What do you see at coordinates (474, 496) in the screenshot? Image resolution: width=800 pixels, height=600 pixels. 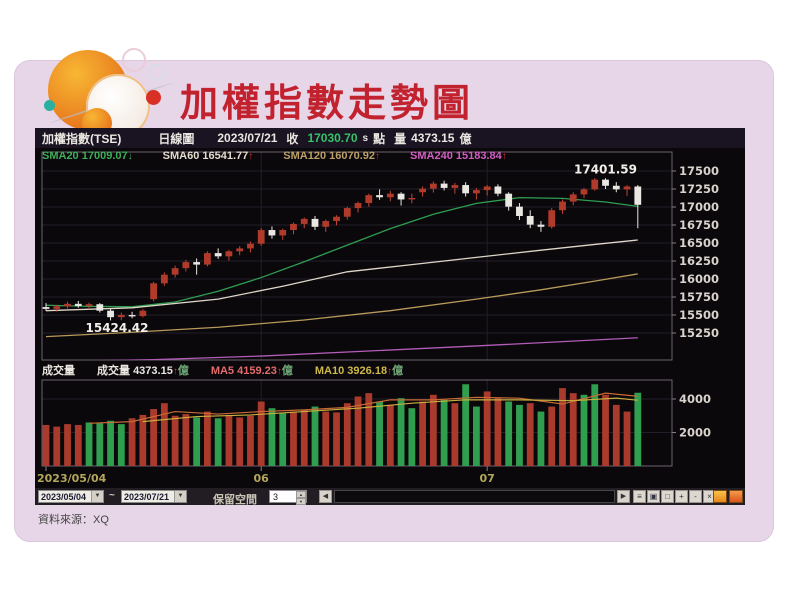 I see `scrollbar-track` at bounding box center [474, 496].